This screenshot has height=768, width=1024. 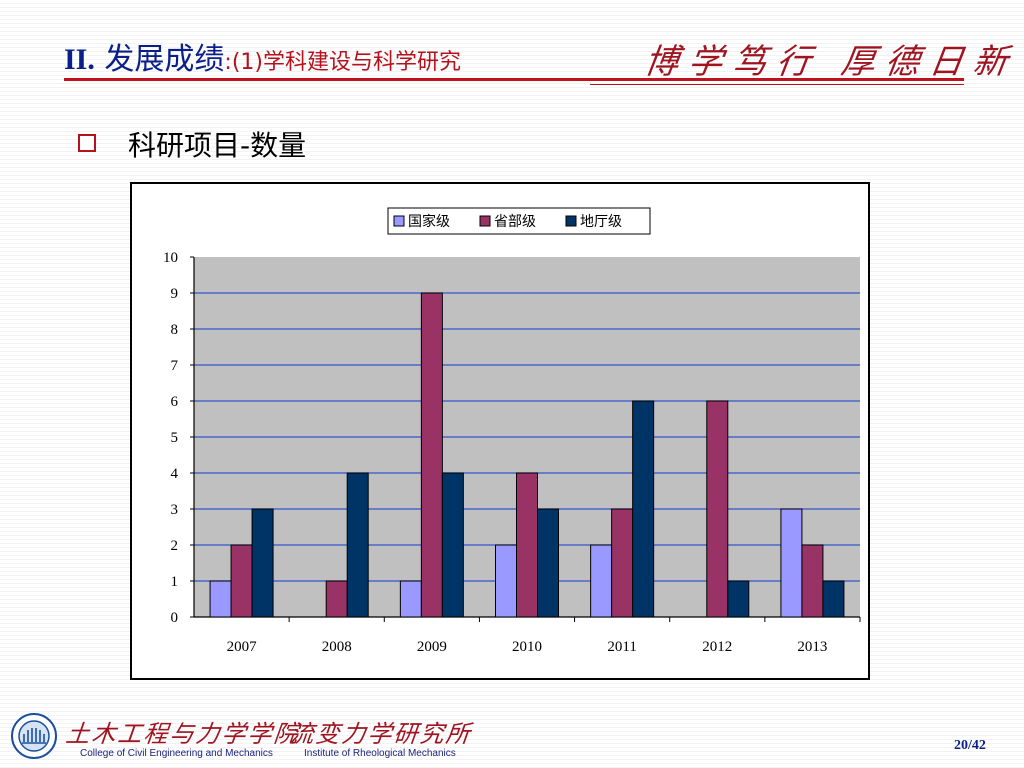 What do you see at coordinates (429, 221) in the screenshot?
I see `legend-label: 国家级` at bounding box center [429, 221].